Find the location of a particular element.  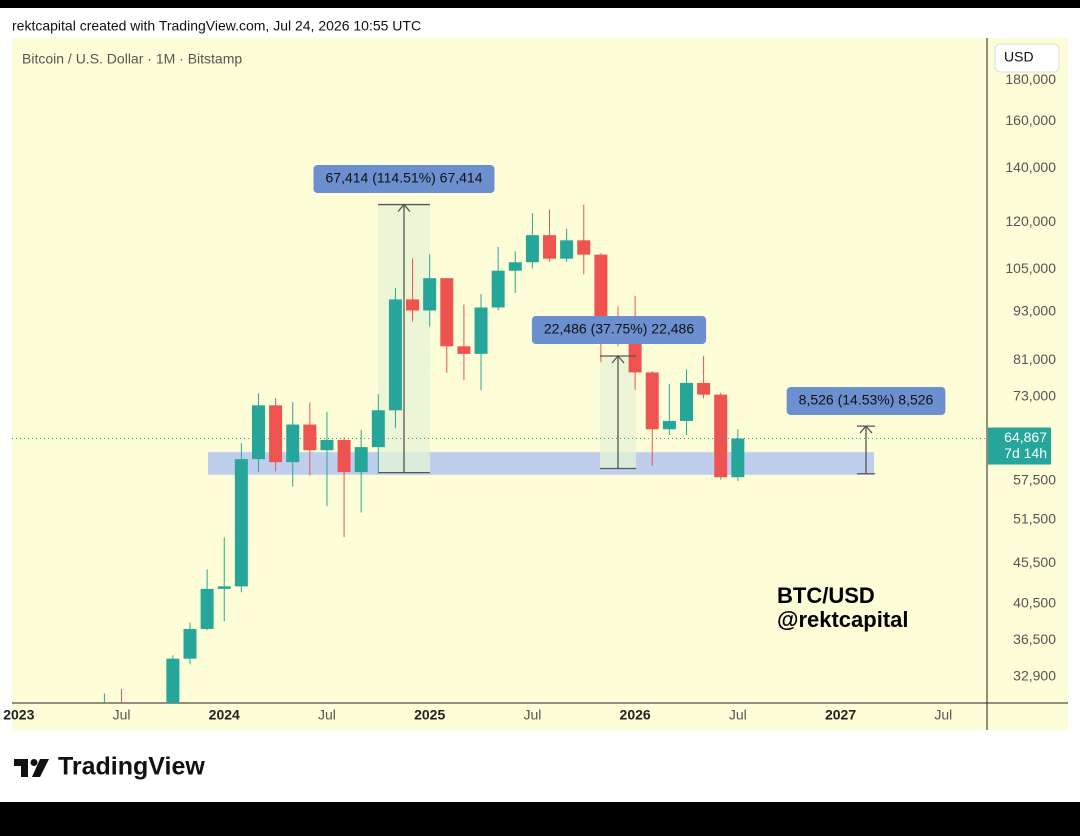

x-tick-label: 2027 is located at coordinates (840, 715).